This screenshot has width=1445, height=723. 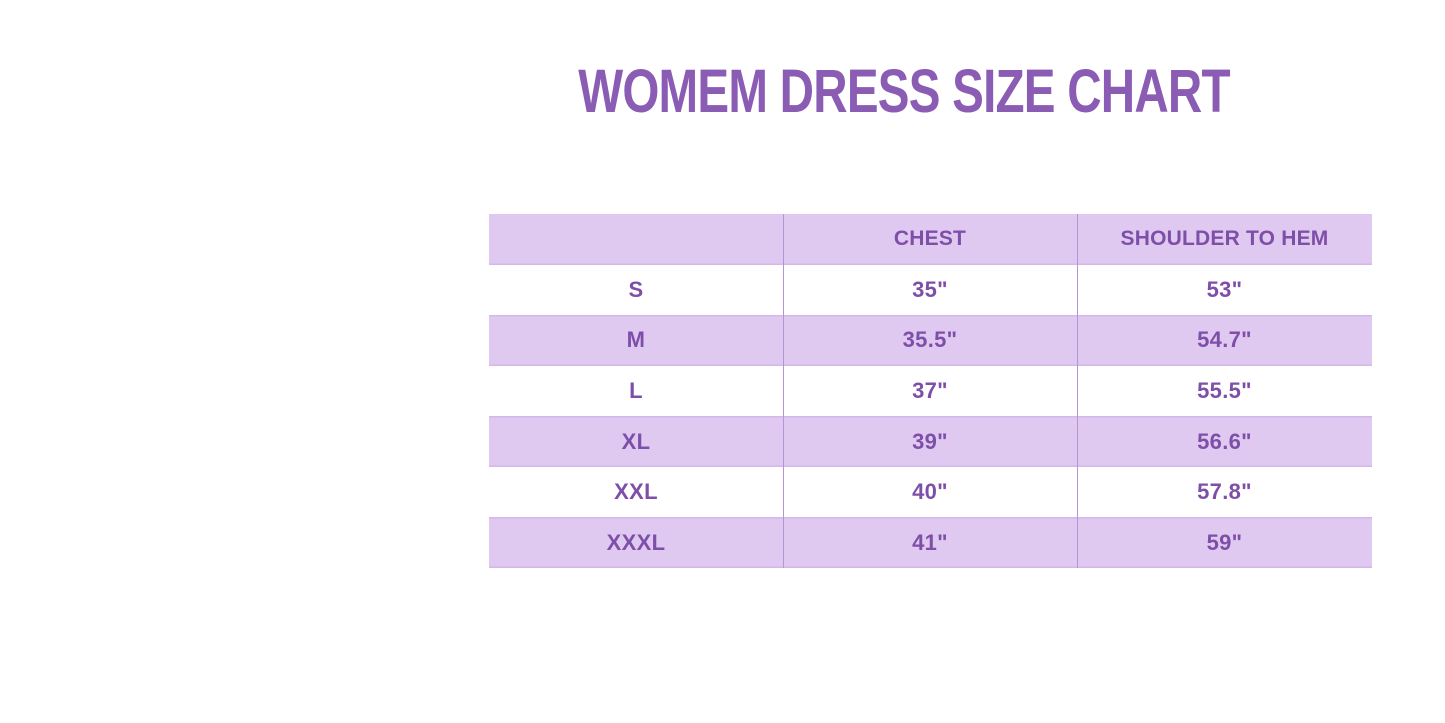 I want to click on chest-cell: 41", so click(x=930, y=542).